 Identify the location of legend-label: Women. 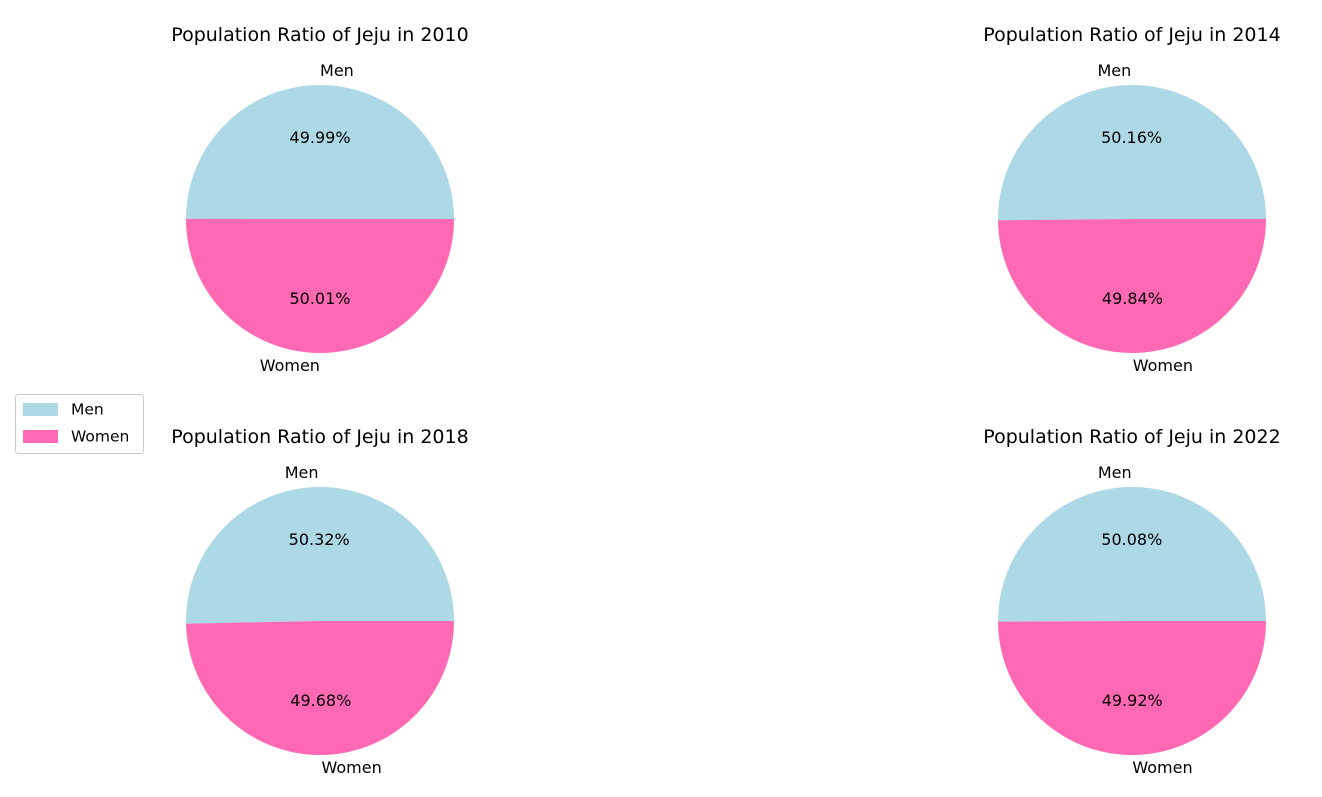
(100, 437).